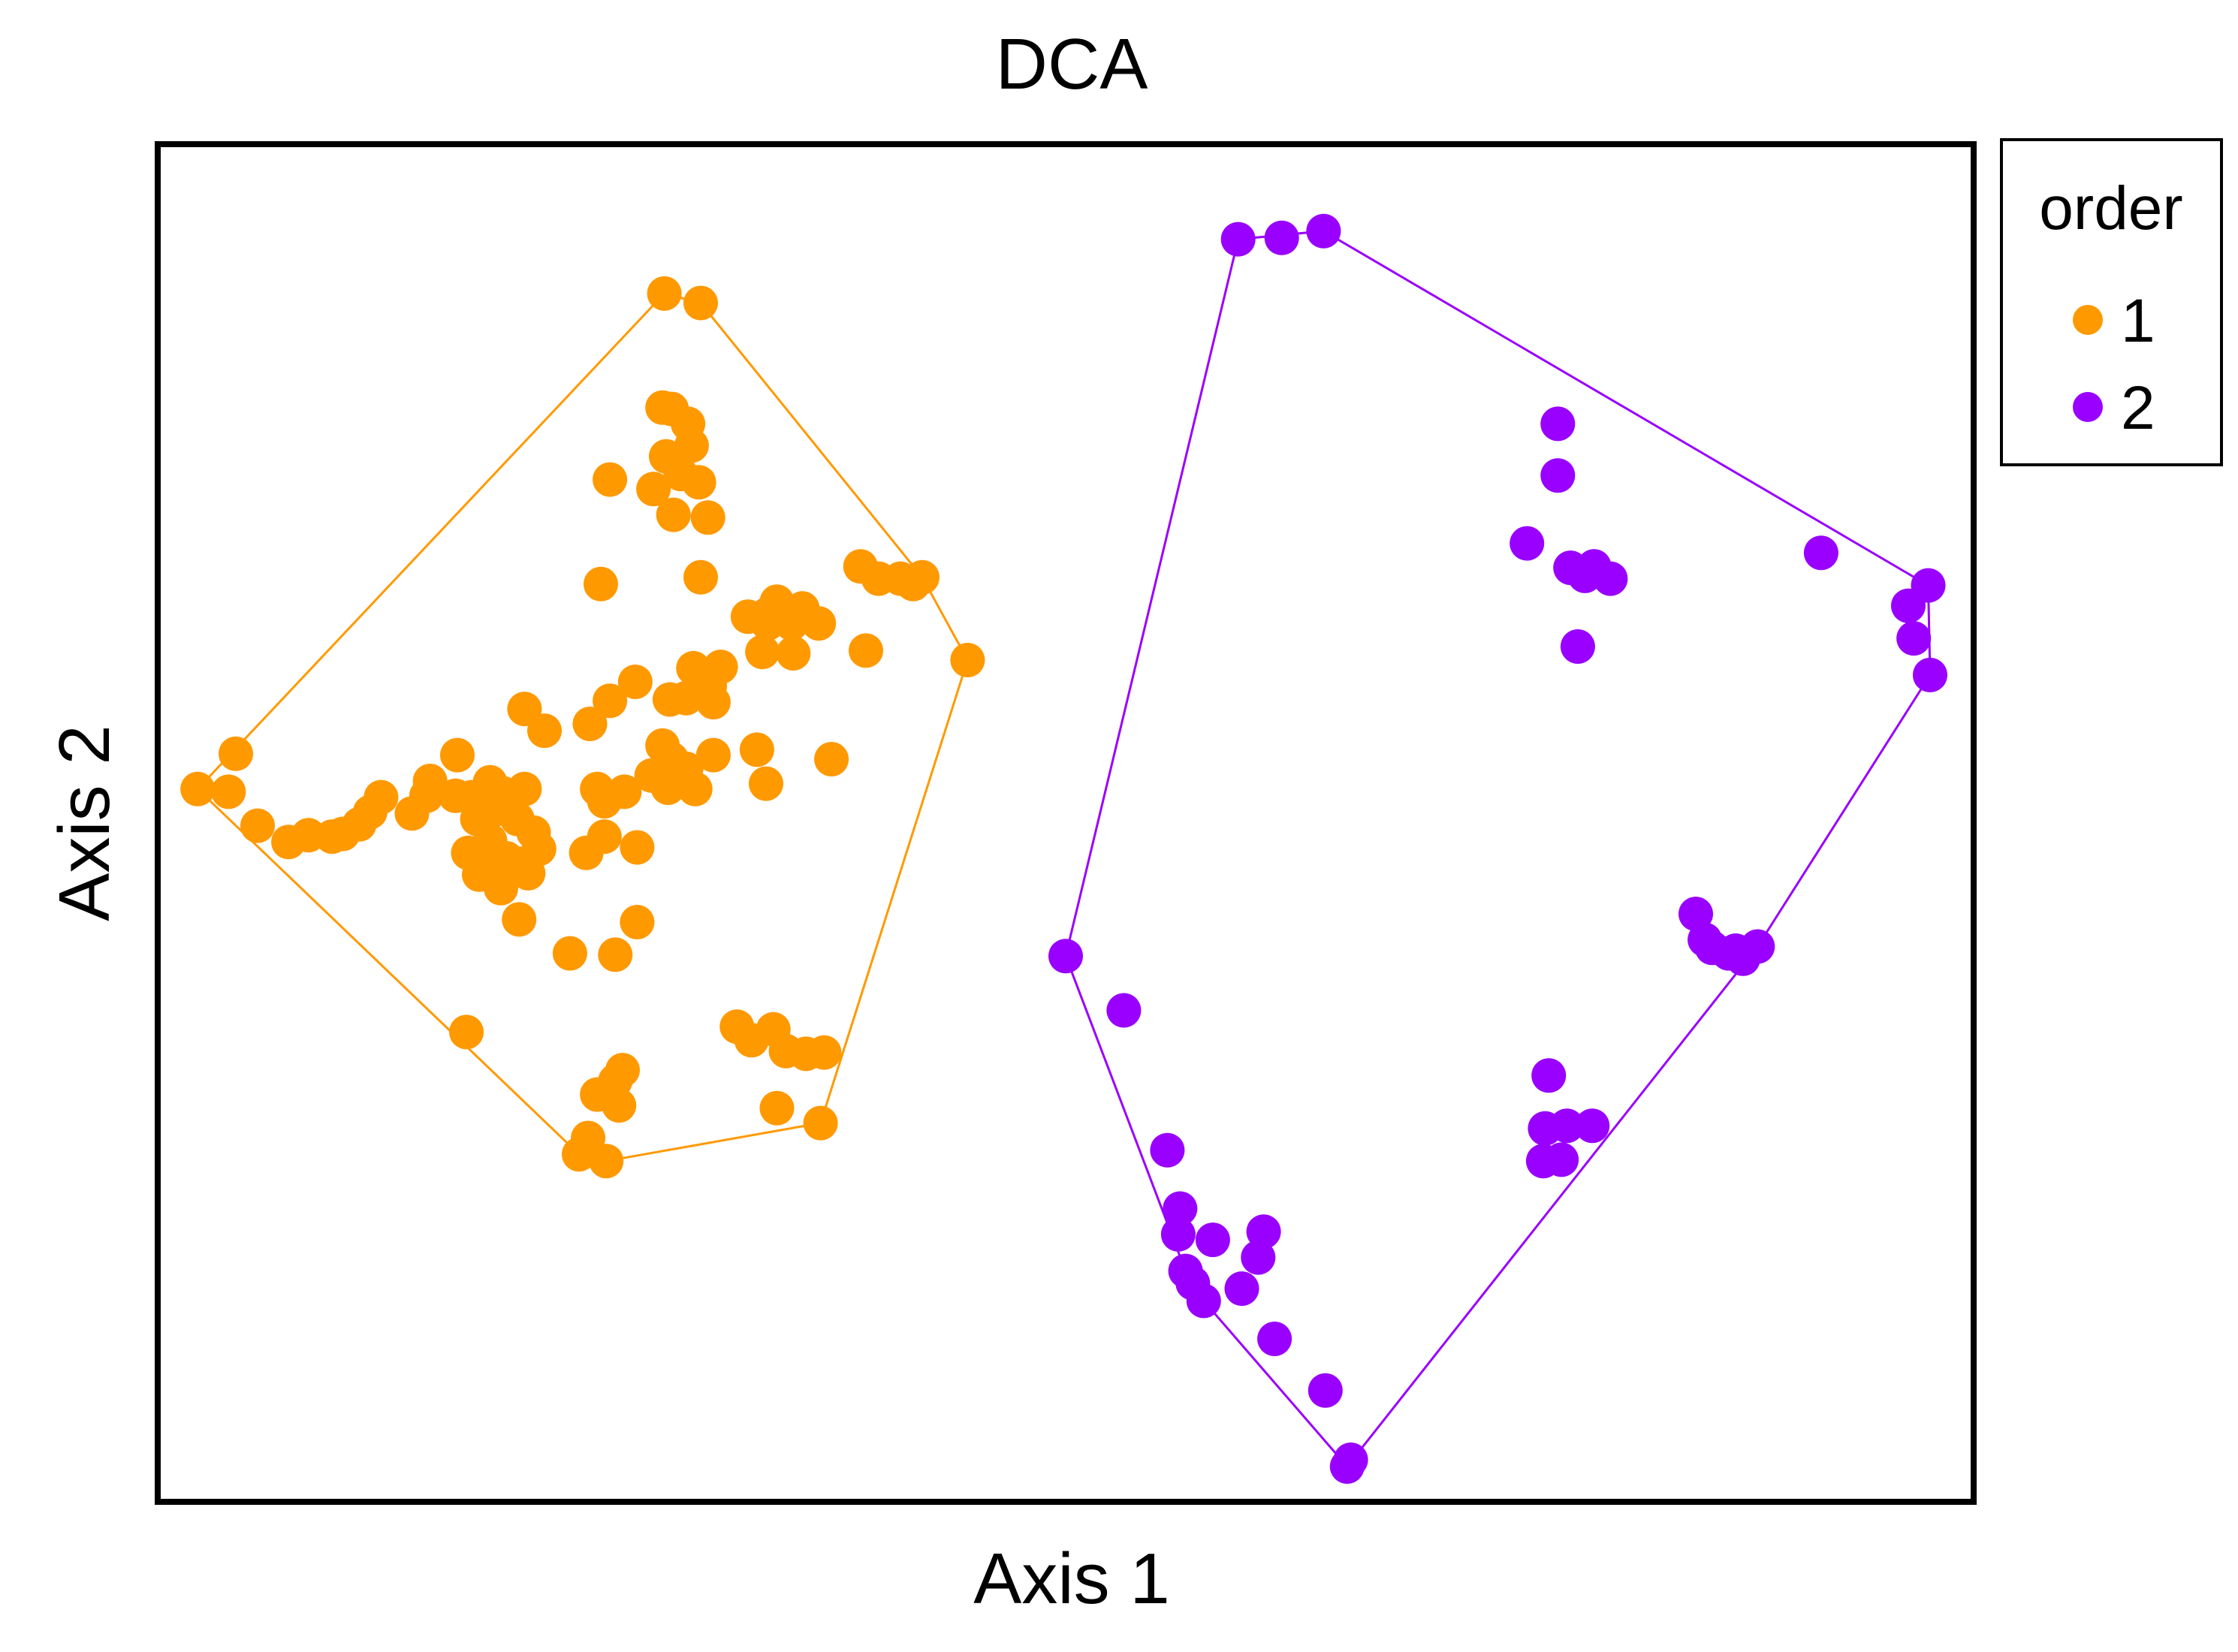  Describe the element at coordinates (2110, 208) in the screenshot. I see `legend-title: order` at that location.